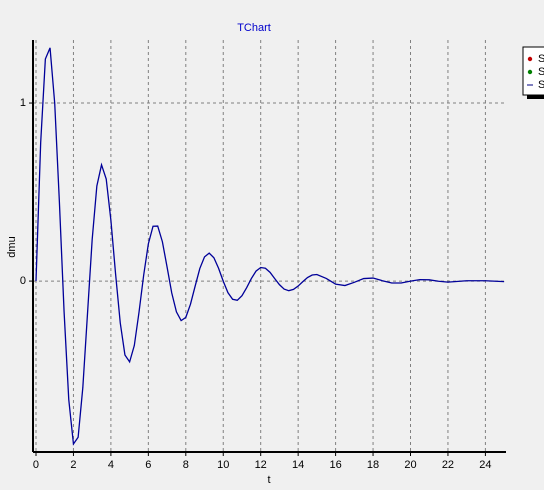 The height and width of the screenshot is (490, 544). What do you see at coordinates (23, 103) in the screenshot?
I see `y-tick-label: 1` at bounding box center [23, 103].